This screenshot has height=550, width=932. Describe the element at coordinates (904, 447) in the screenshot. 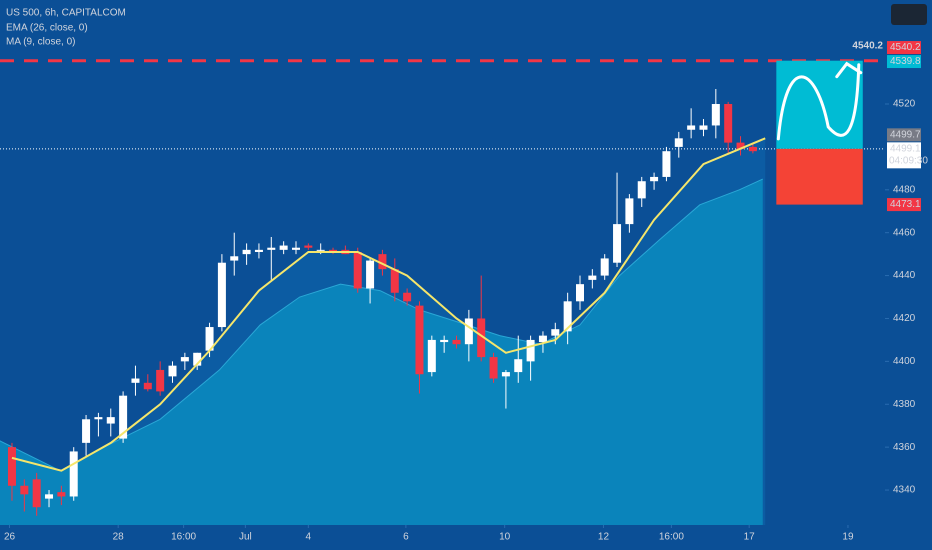

I see `y-tick-label: 4360` at that location.